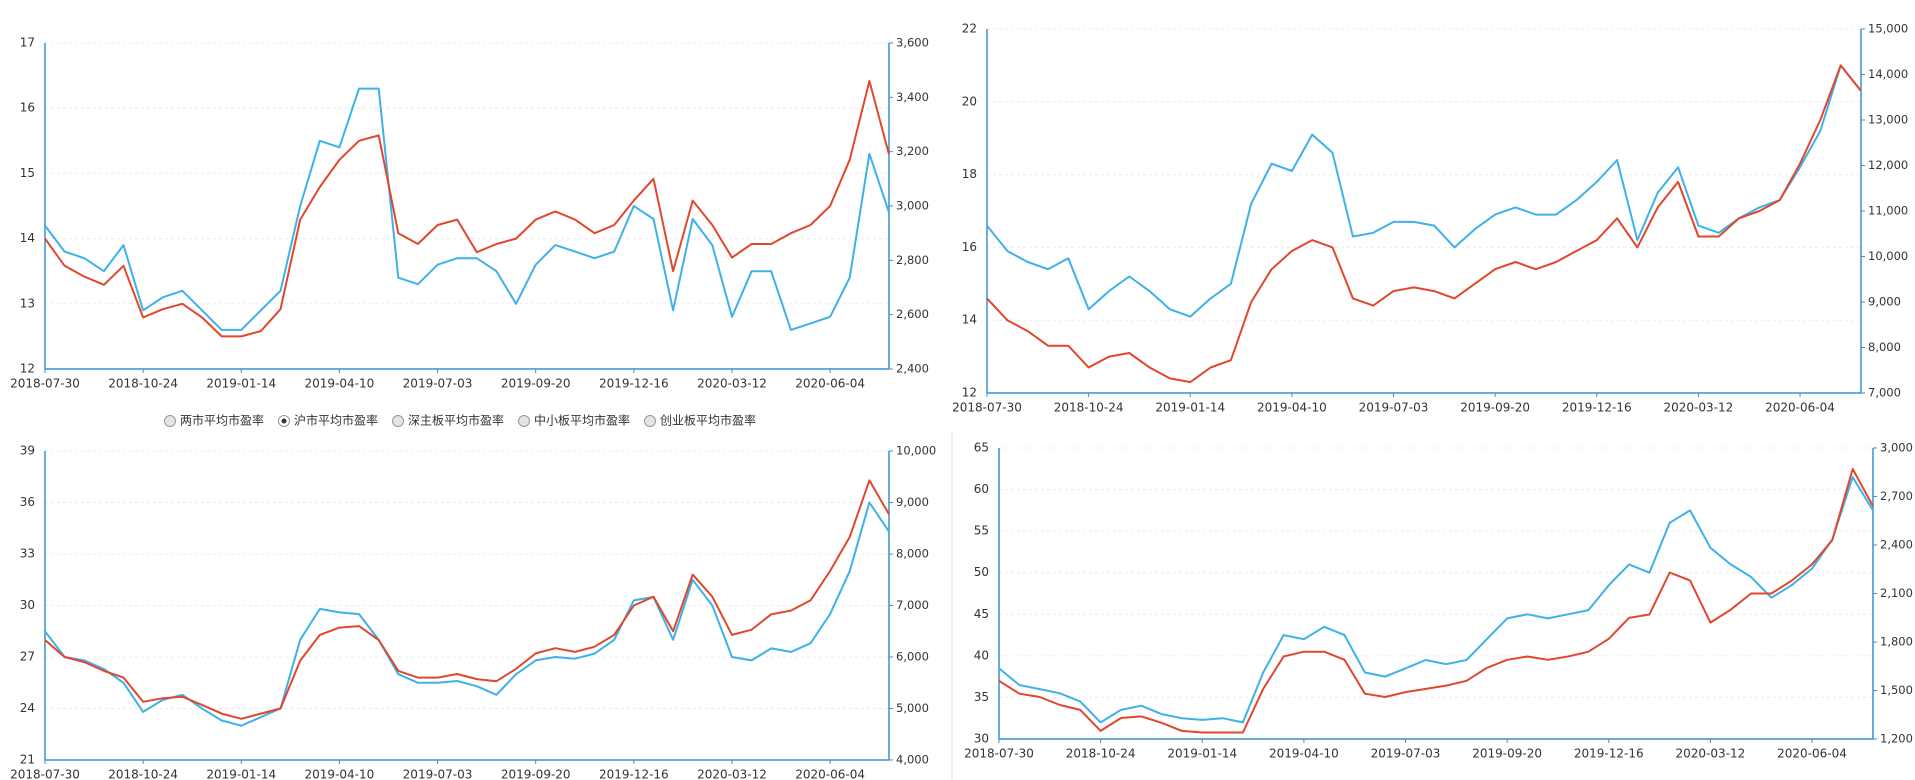  Describe the element at coordinates (969, 393) in the screenshot. I see `y-tick-label: 12` at that location.